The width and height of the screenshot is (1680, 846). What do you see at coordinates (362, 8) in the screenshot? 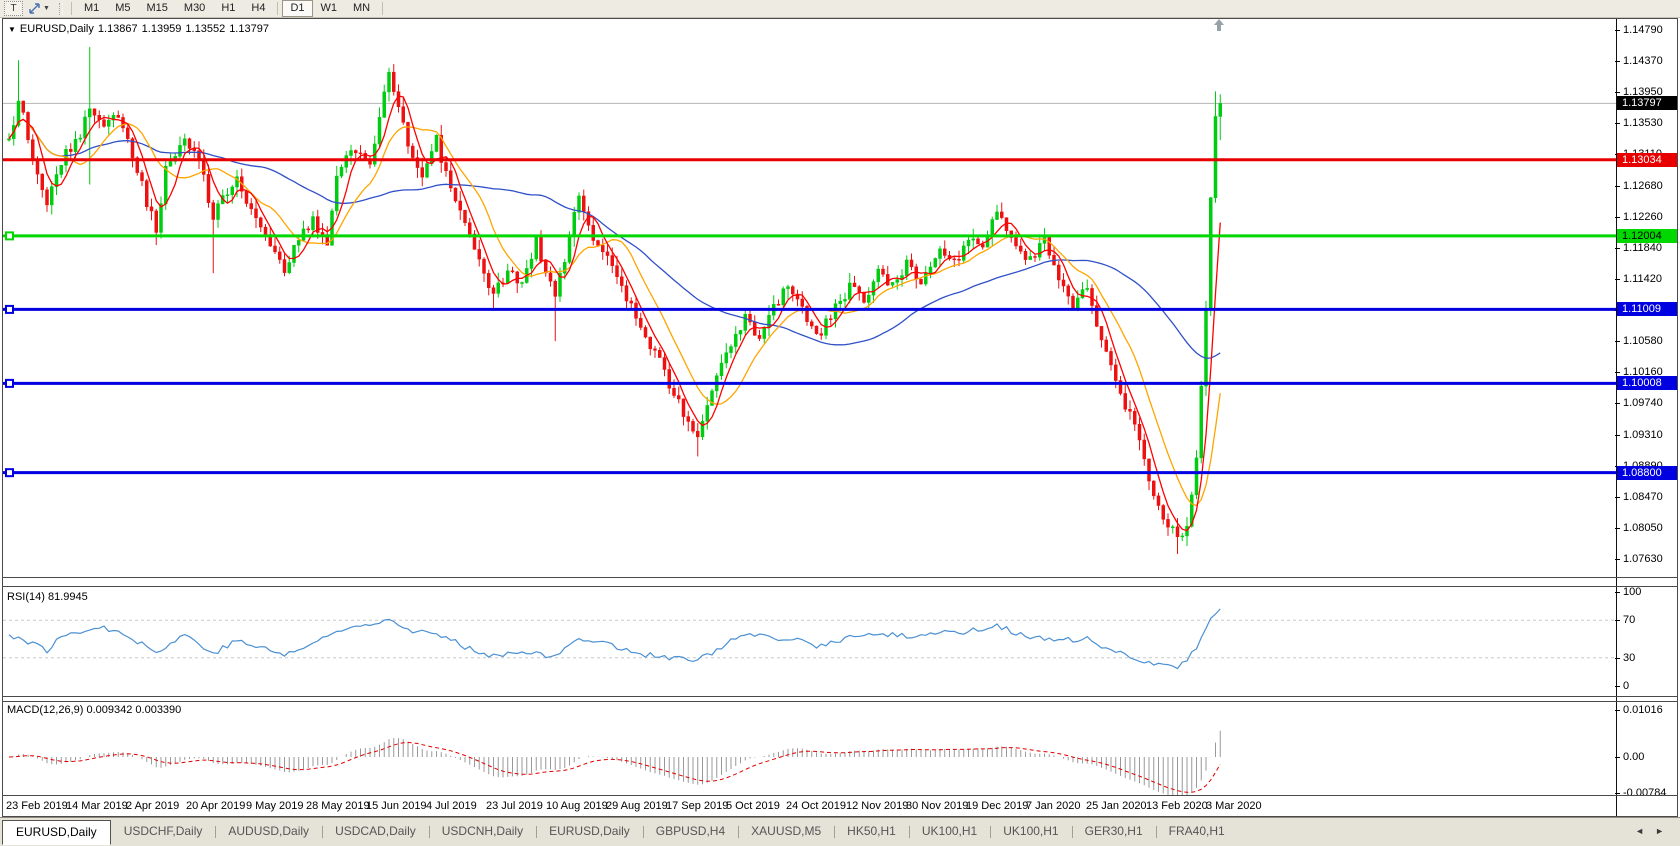
I see `timeframe-button-mn: MN` at bounding box center [362, 8].